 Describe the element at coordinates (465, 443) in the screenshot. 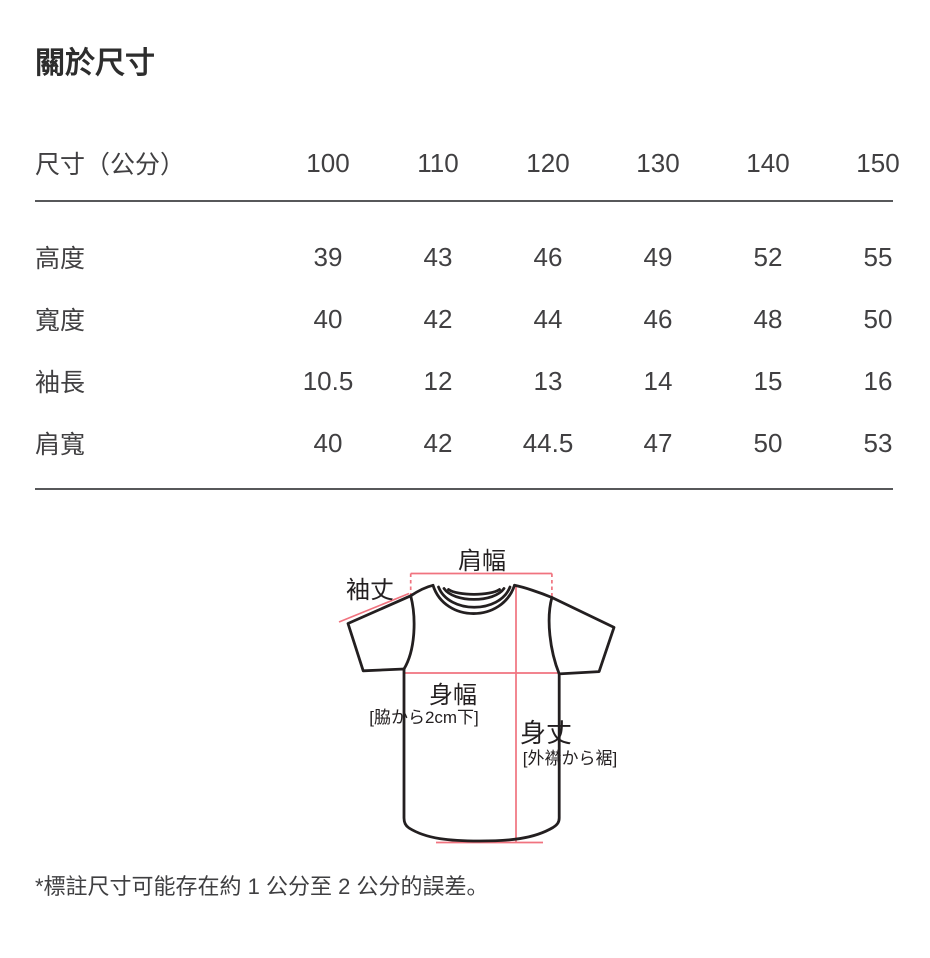

I see `table-row-shoulder-width: 肩寬 40 42 44.5 47 50 53` at that location.